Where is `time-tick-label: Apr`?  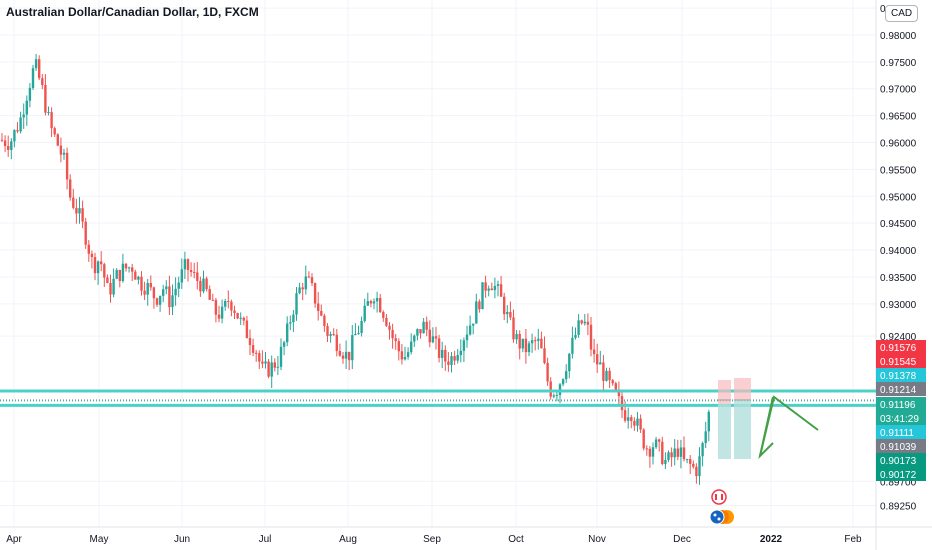
time-tick-label: Apr is located at coordinates (14, 539).